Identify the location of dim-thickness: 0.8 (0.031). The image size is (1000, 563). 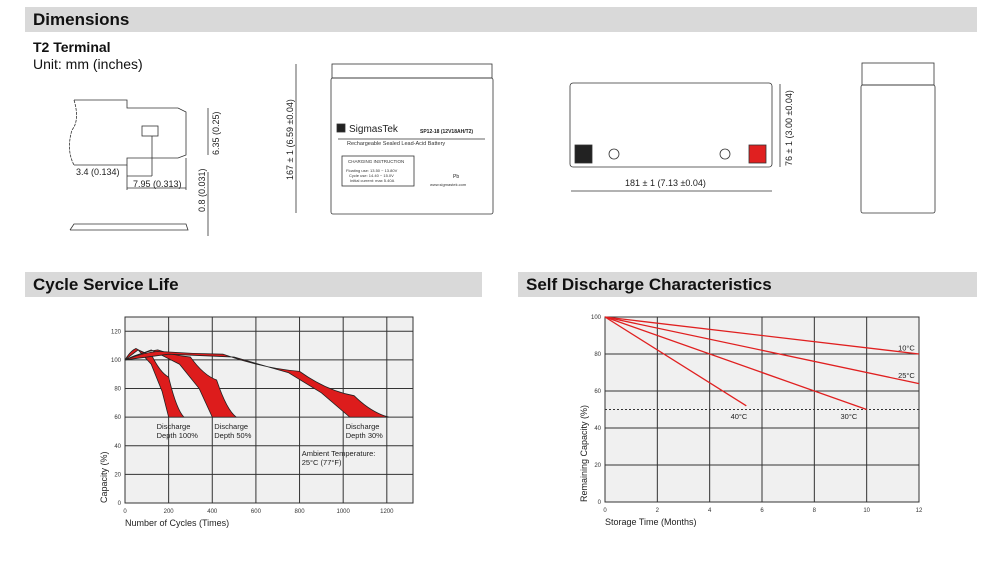
(202, 190).